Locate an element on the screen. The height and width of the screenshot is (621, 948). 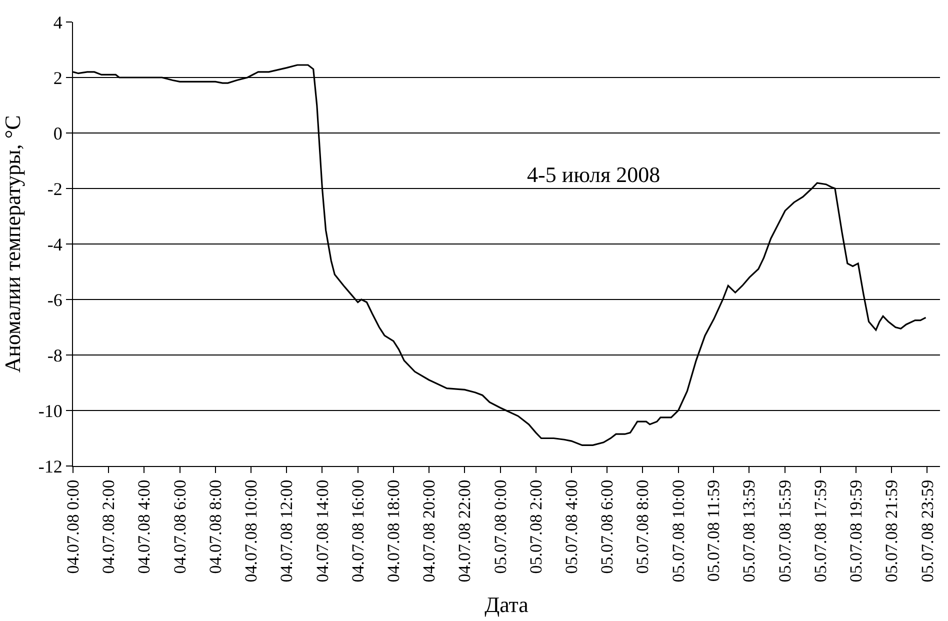
x-tick-label: 05.07.08 4:00 is located at coordinates (572, 527).